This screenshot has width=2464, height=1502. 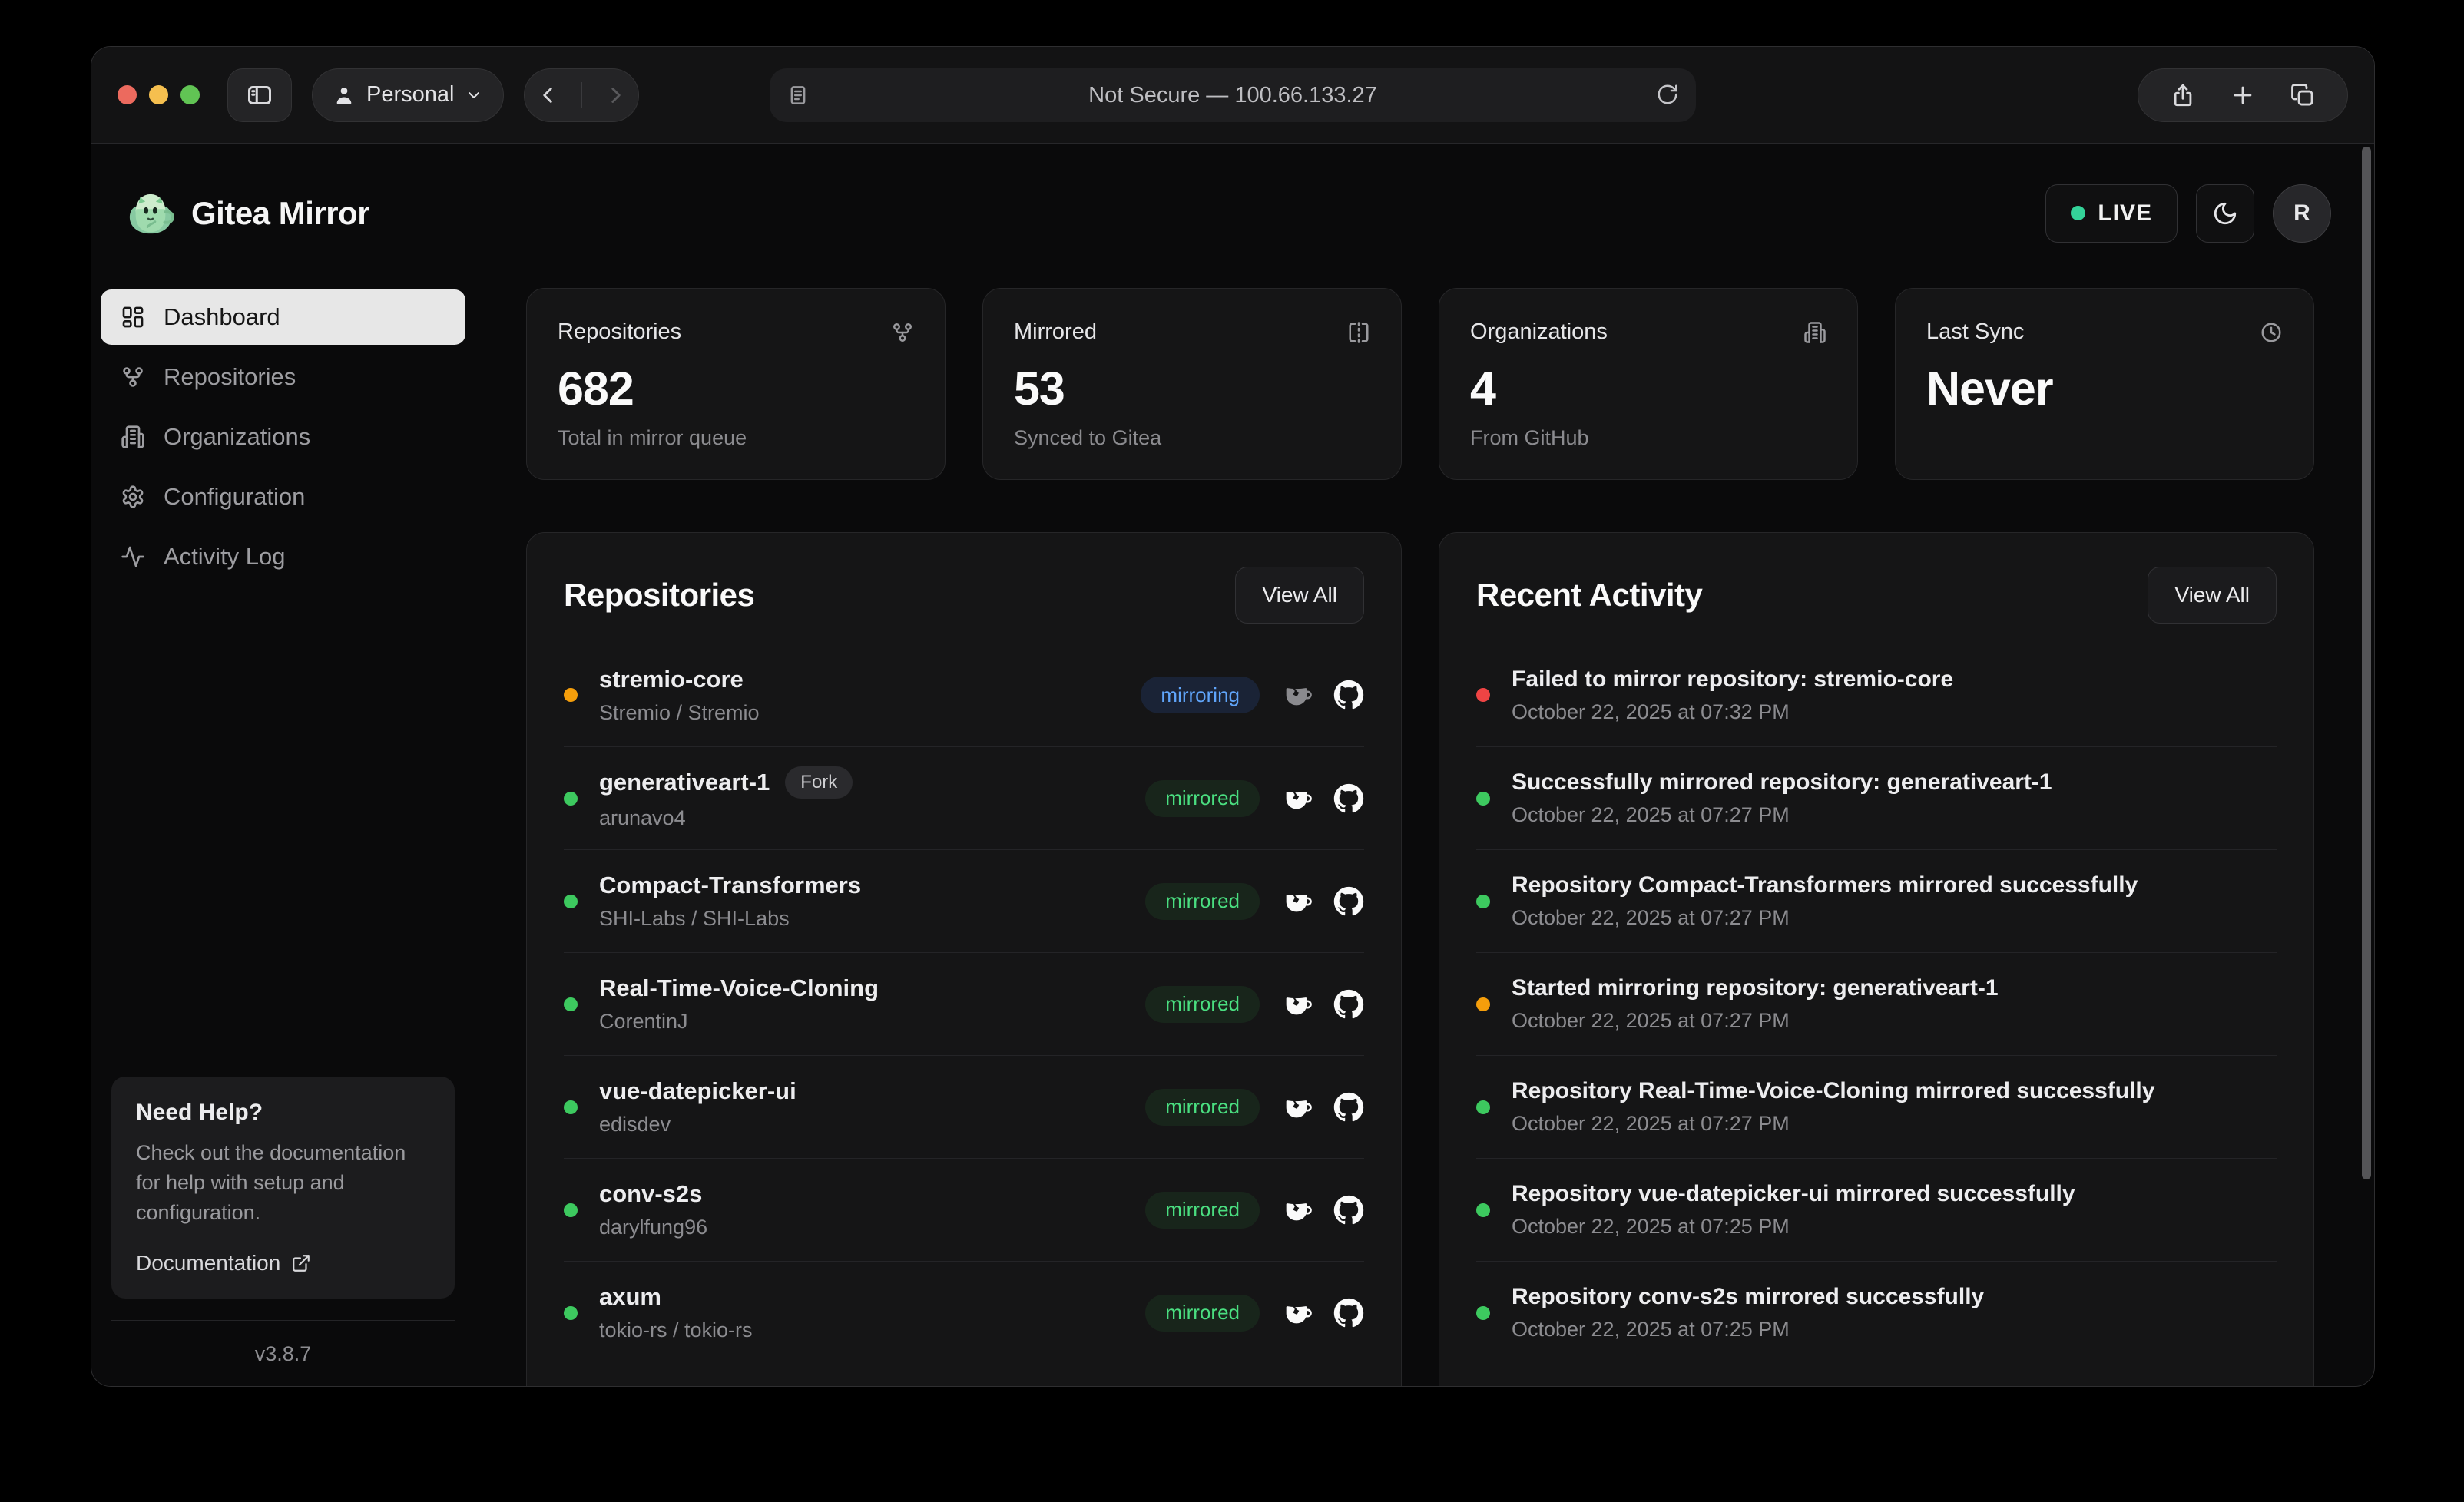 I want to click on stat-title: Repositories, so click(x=620, y=331).